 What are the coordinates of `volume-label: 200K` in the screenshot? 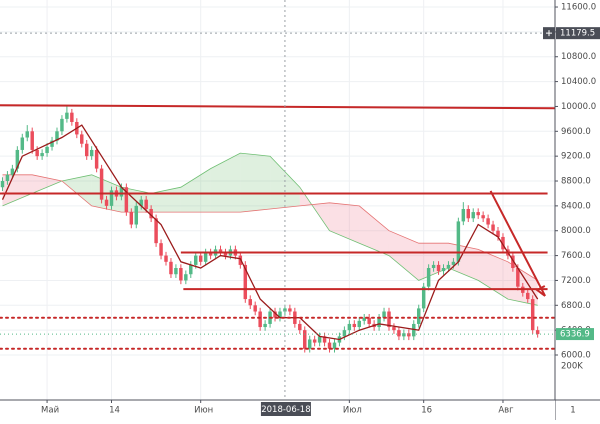 It's located at (572, 367).